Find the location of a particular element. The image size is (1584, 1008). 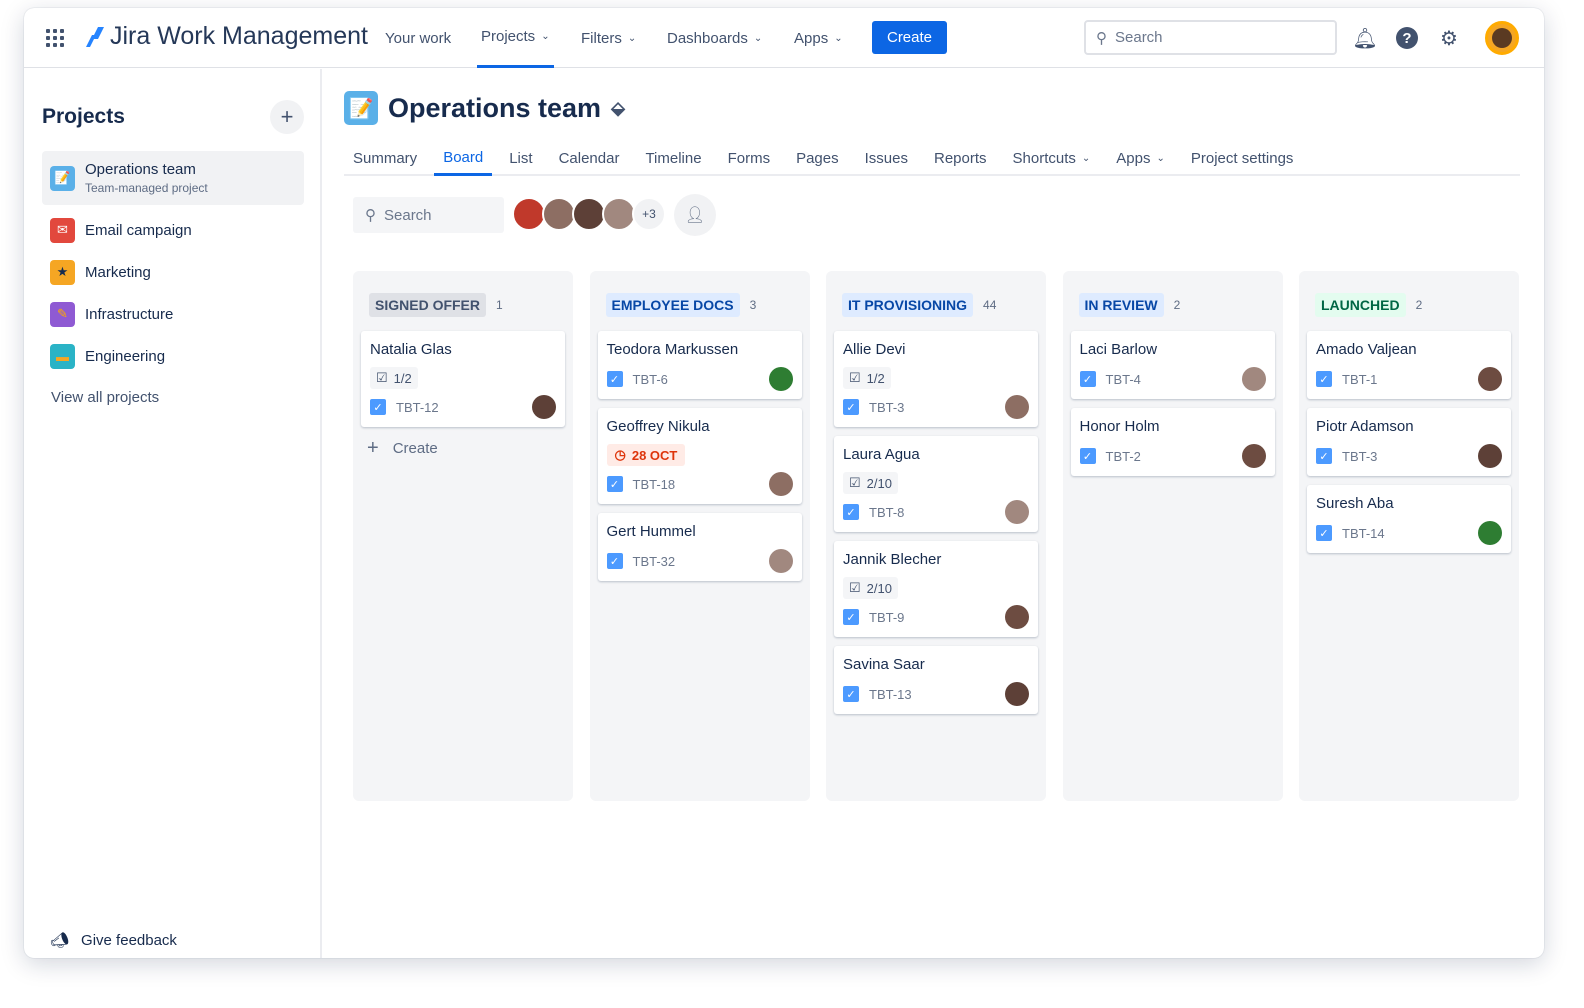

nav-your-work: Your work is located at coordinates (418, 38).